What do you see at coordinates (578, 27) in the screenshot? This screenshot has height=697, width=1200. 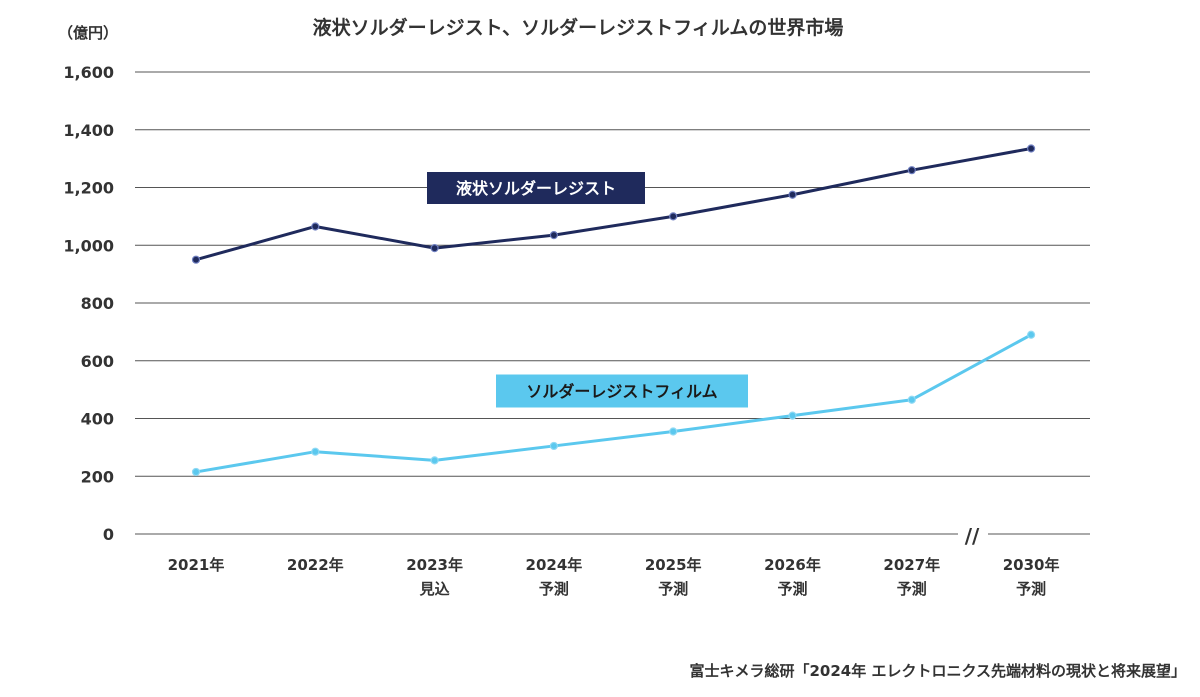 I see `chart-title: 液状ソルダーレジスト、ソルダーレジストフィルムの世界市場` at bounding box center [578, 27].